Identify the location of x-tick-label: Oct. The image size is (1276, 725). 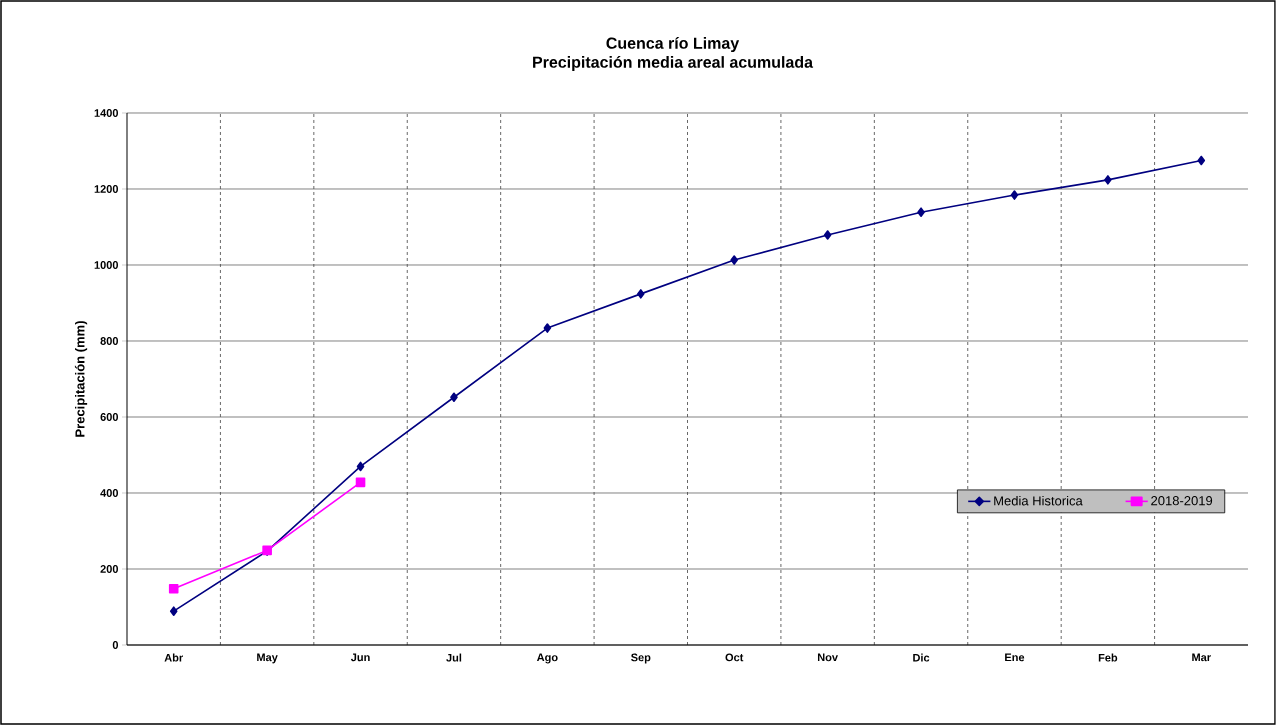
(734, 657).